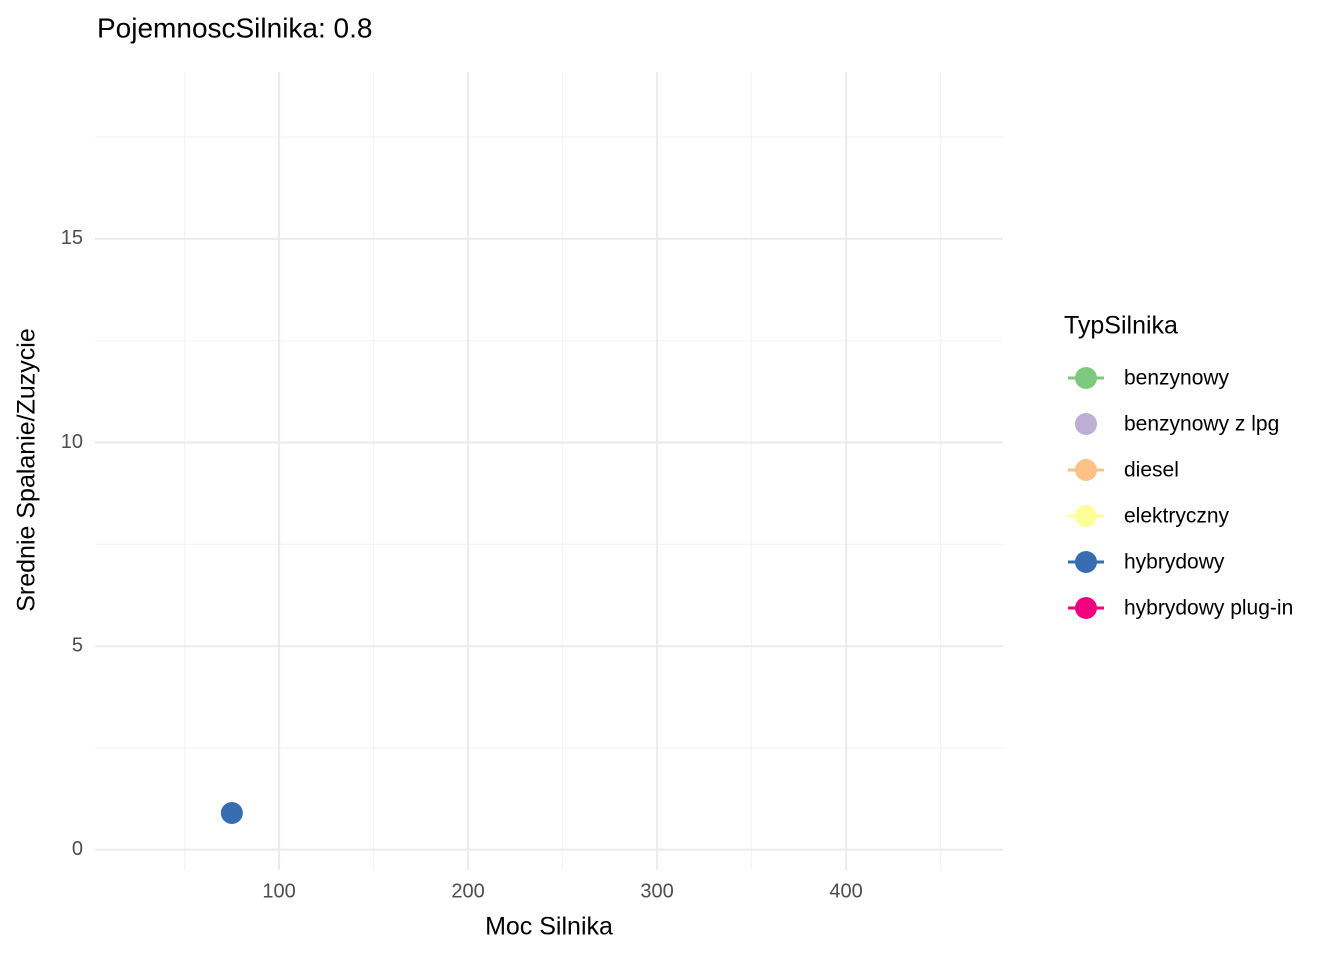 This screenshot has height=960, width=1344. I want to click on legend-title: TypSilnika, so click(1121, 326).